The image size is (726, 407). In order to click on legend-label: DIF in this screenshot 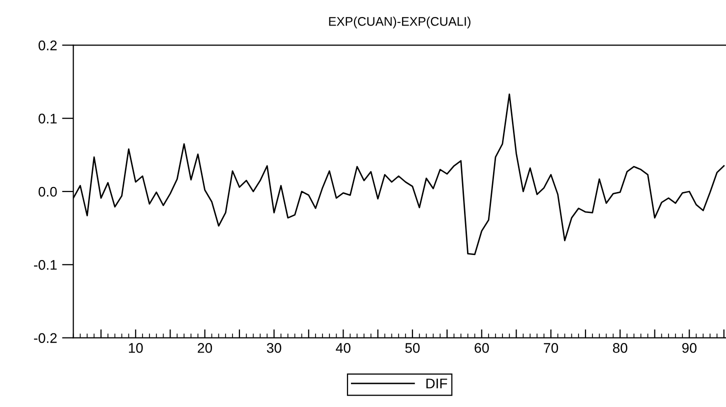, I will do `click(437, 383)`.